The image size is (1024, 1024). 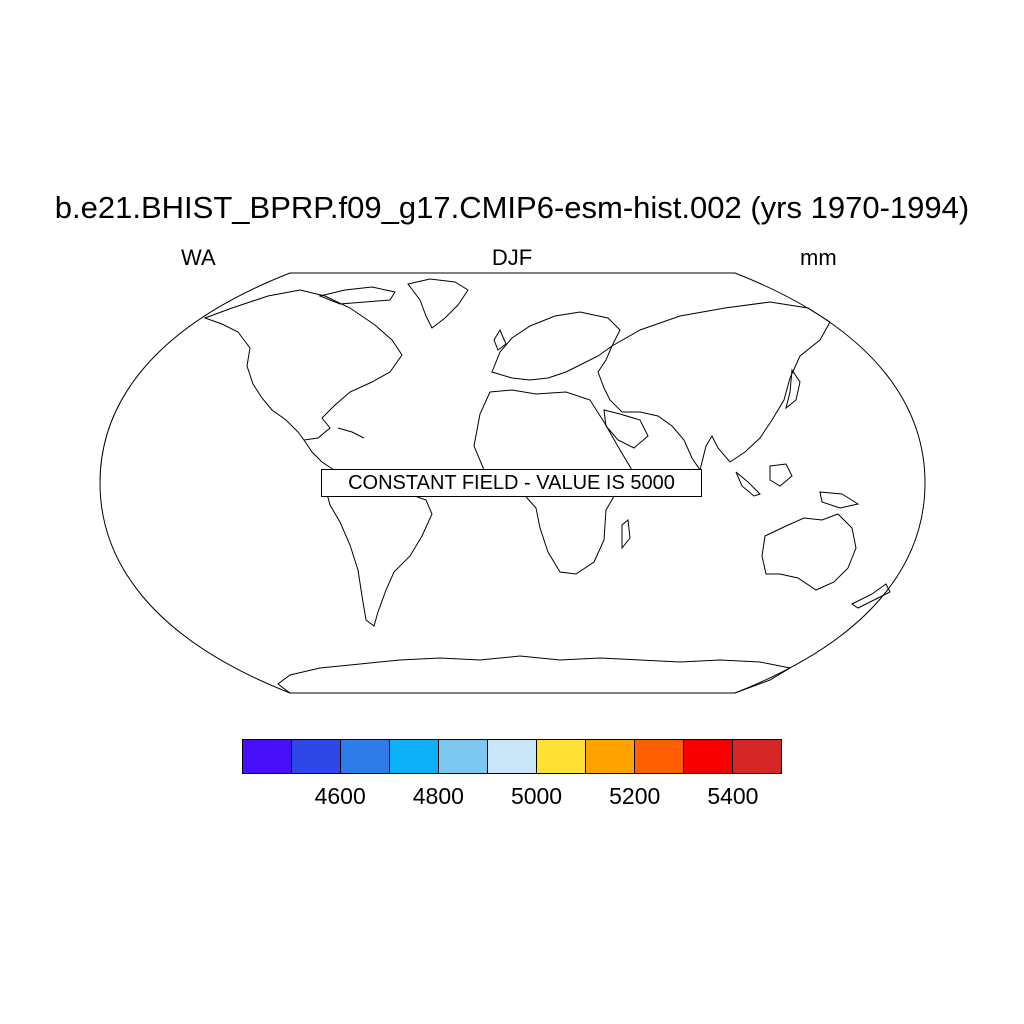 What do you see at coordinates (733, 796) in the screenshot?
I see `colorbar-tick-label: 5400` at bounding box center [733, 796].